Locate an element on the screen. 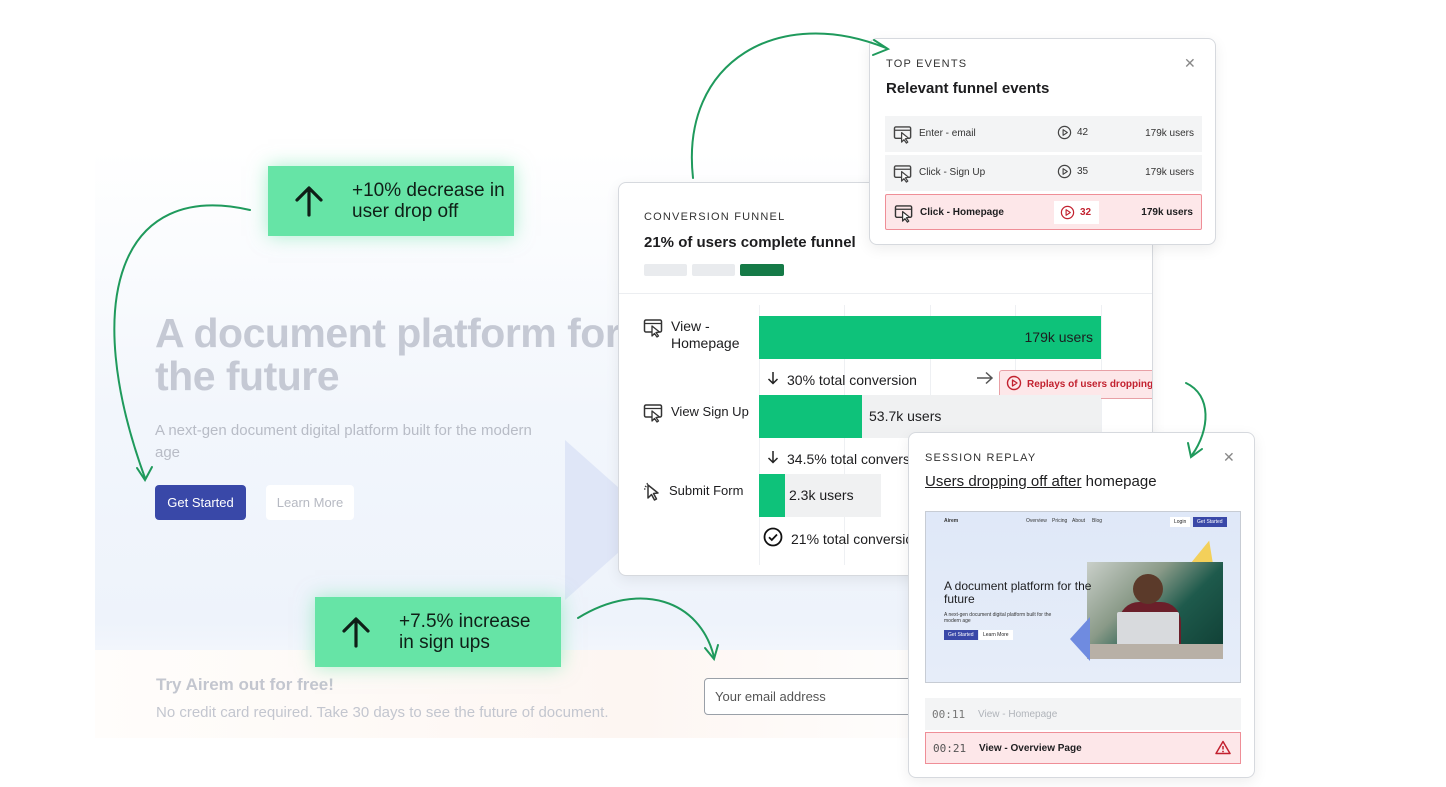 This screenshot has height=787, width=1446. preview-learn-more: Learn More is located at coordinates (996, 635).